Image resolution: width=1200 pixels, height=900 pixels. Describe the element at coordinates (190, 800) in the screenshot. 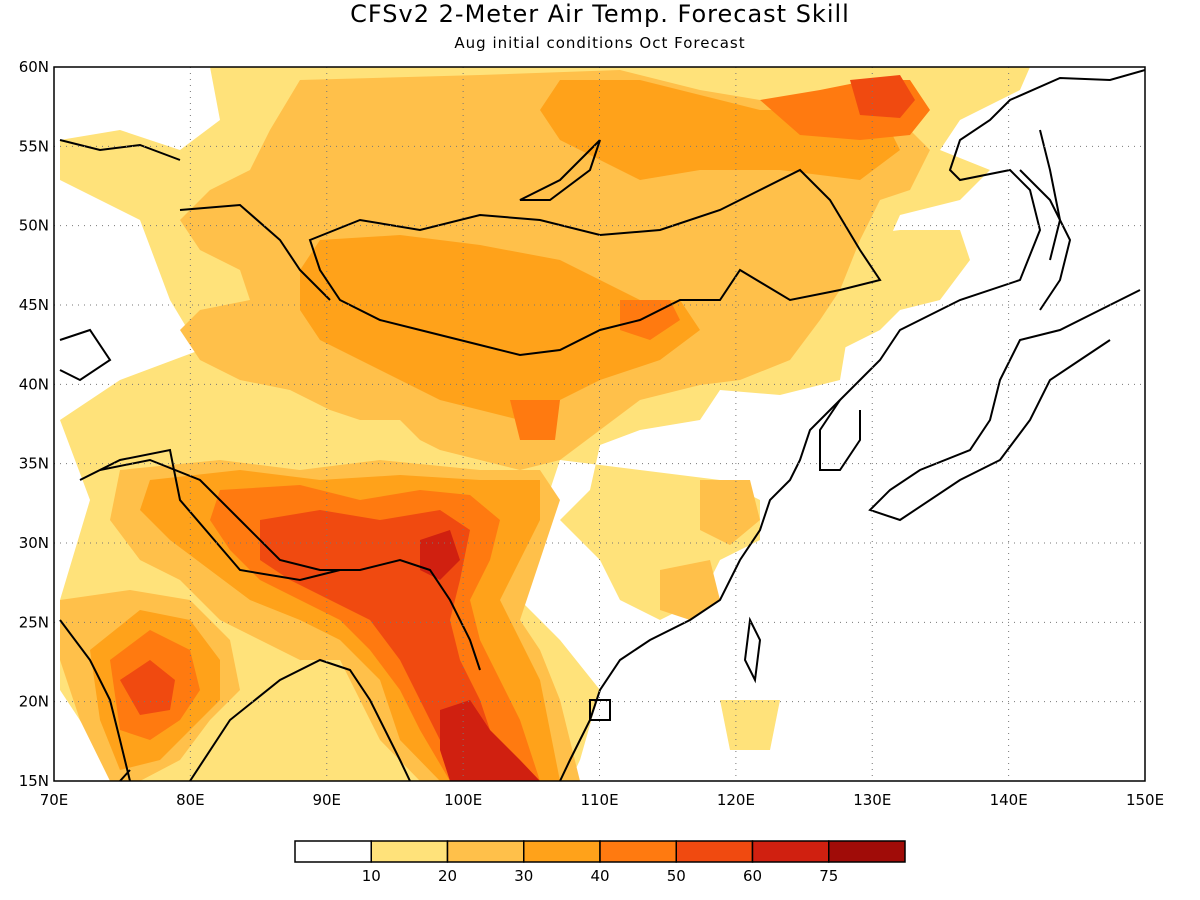

I see `longitude-tick-label: 80E` at that location.